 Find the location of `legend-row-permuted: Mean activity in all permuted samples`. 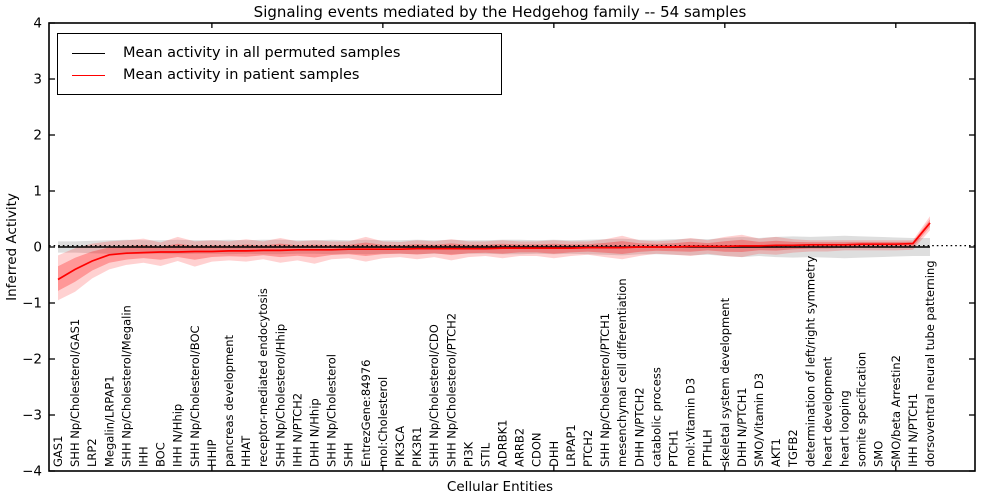

legend-row-permuted: Mean activity in all permuted samples is located at coordinates (286, 53).